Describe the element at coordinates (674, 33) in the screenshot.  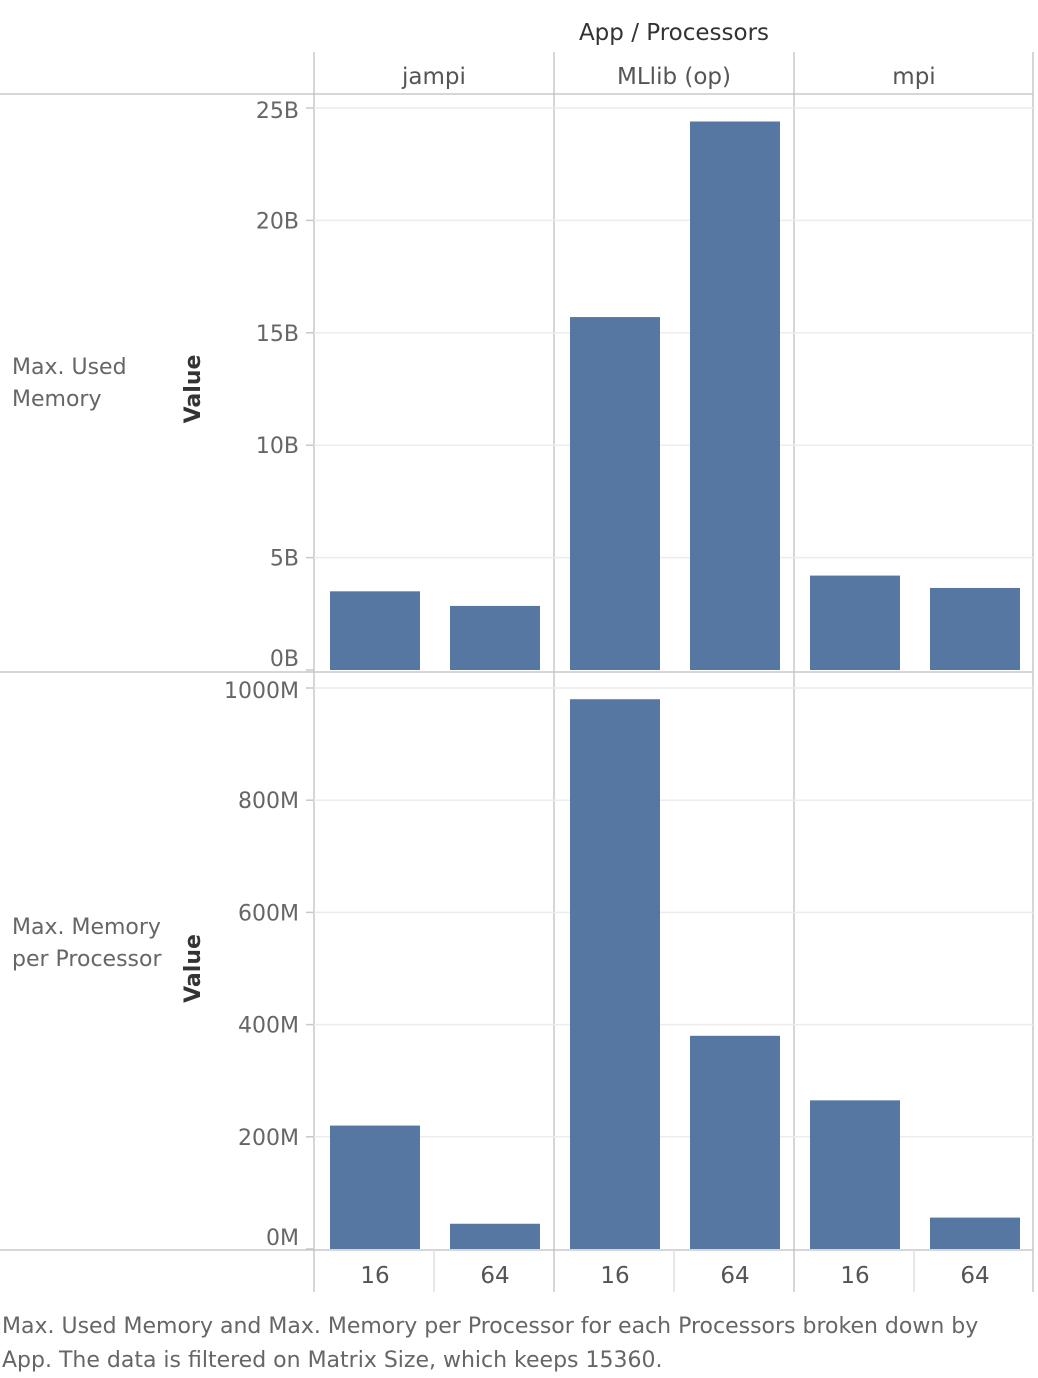
I see `column-header-title: App / Processors` at that location.